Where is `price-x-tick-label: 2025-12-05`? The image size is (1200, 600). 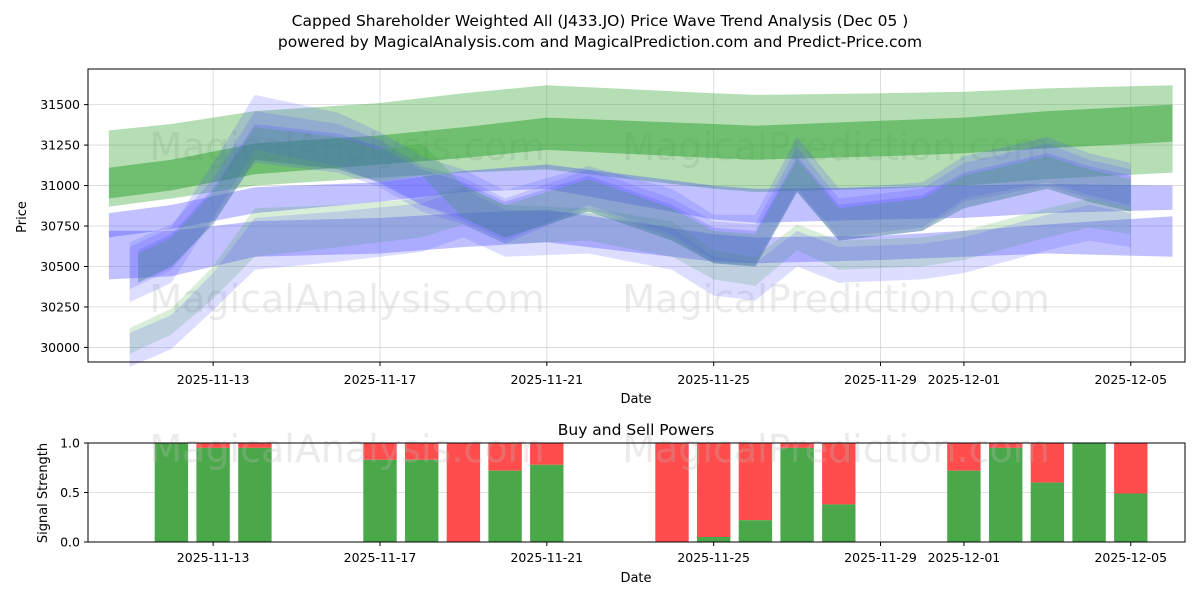 price-x-tick-label: 2025-12-05 is located at coordinates (1130, 379).